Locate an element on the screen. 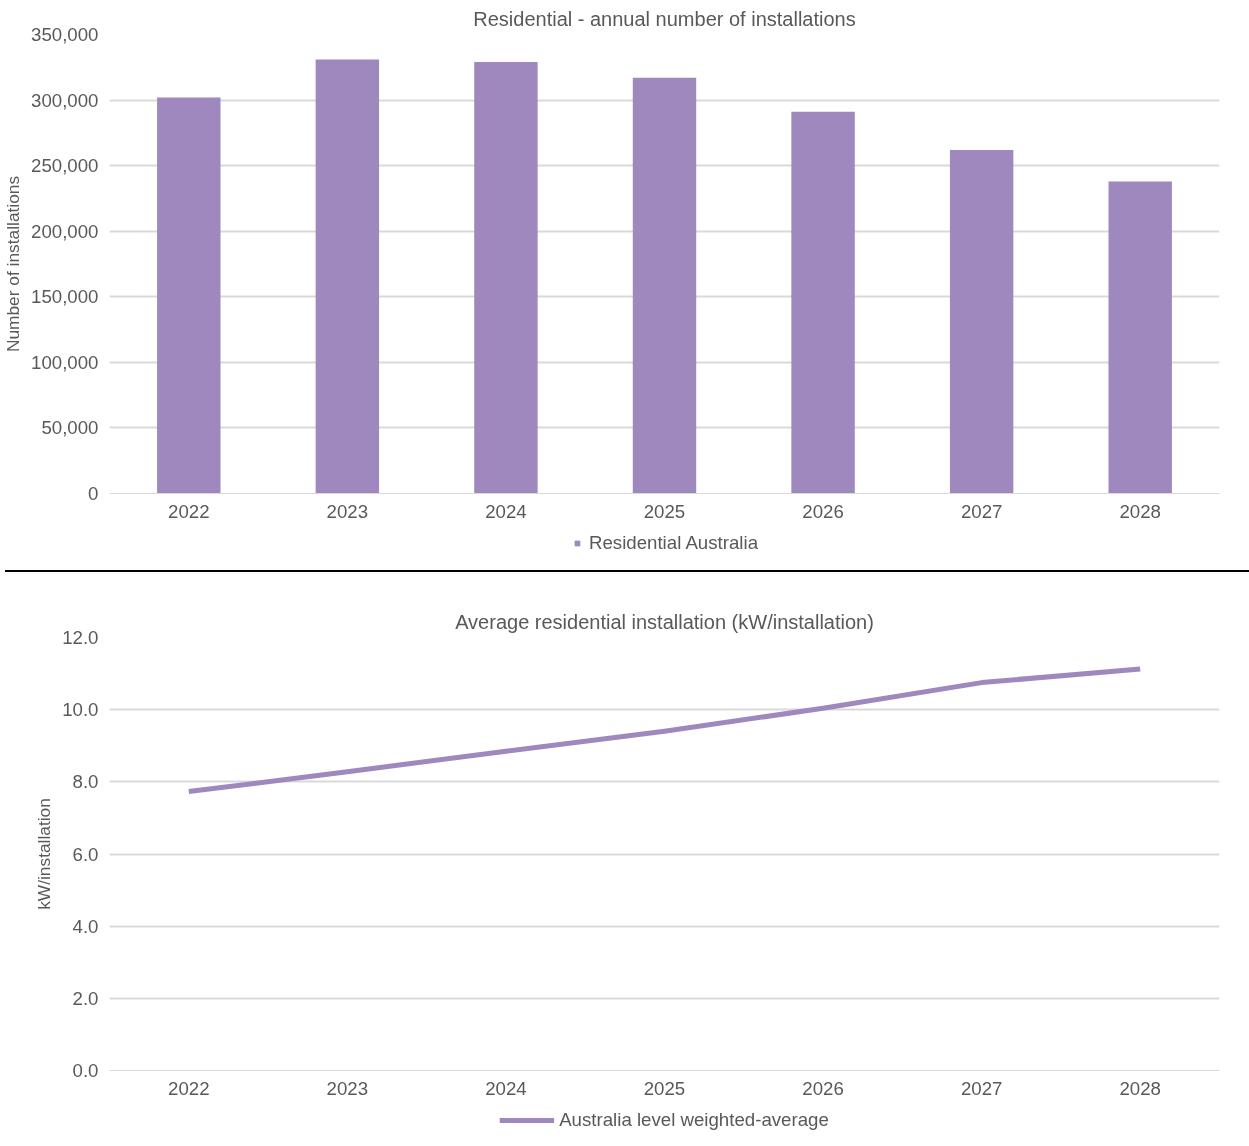  y-tick-label: 2.0 is located at coordinates (85, 998).